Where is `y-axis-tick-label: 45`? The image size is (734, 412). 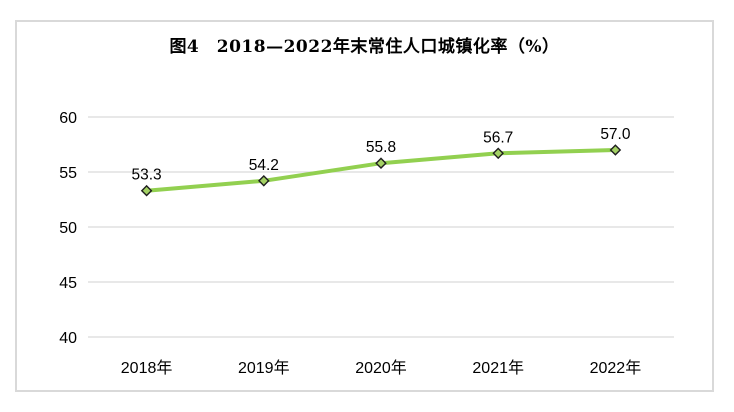 y-axis-tick-label: 45 is located at coordinates (68, 283).